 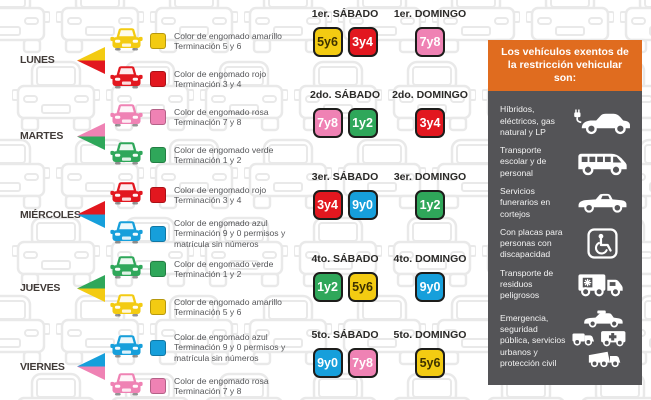 I want to click on day-label-lunes: LUNES, so click(x=37, y=60).